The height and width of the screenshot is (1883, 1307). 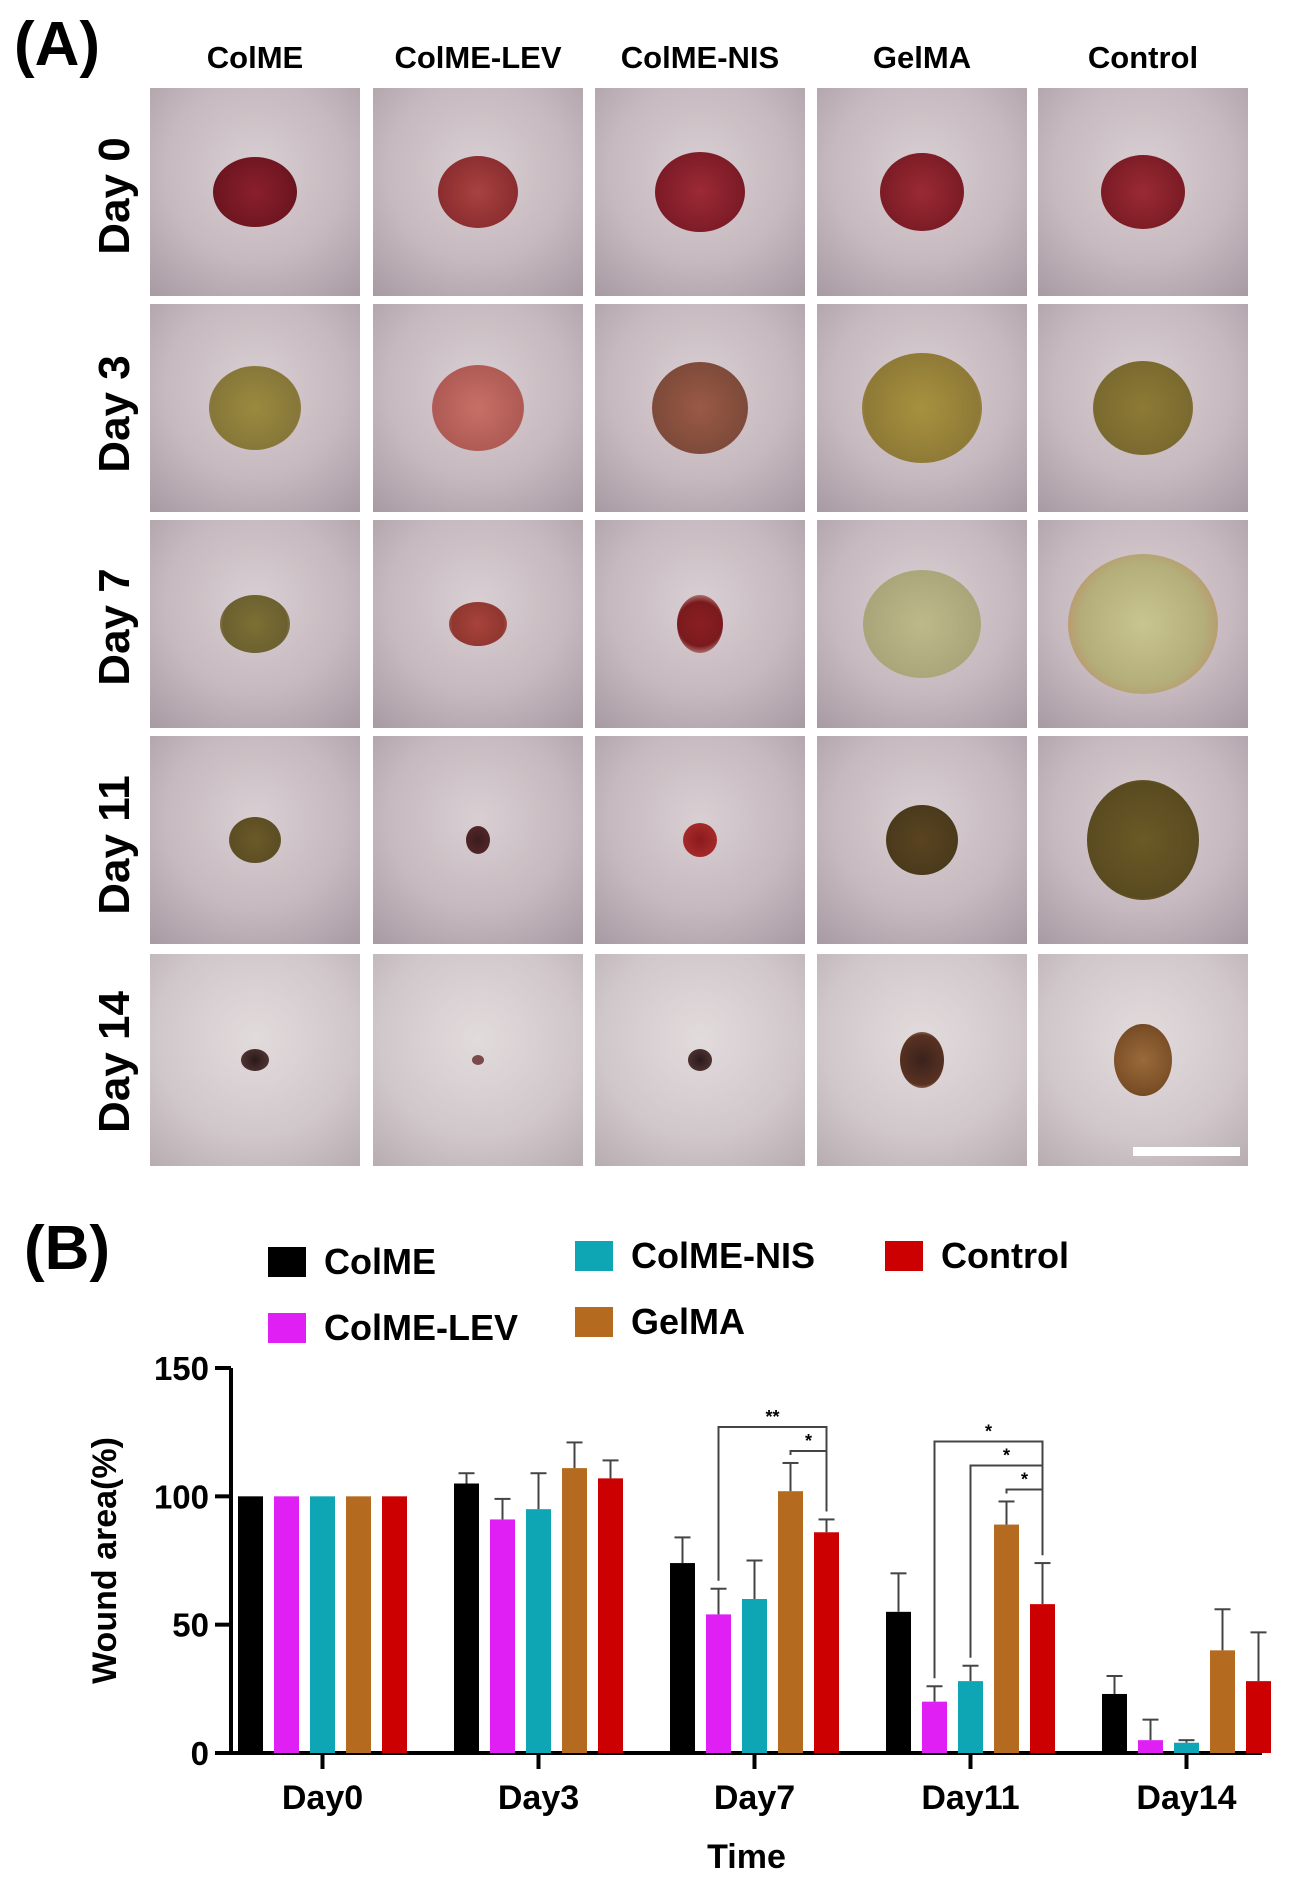 I want to click on column-header-colme: ColME, so click(x=255, y=57).